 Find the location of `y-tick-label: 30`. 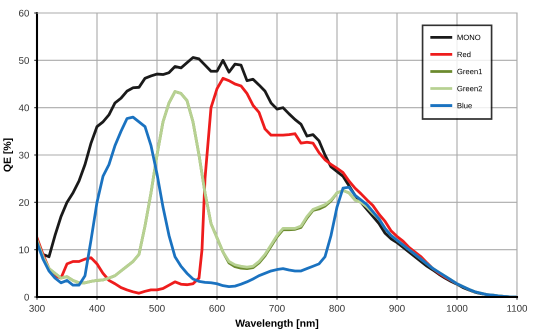

y-tick-label: 30 is located at coordinates (23, 155).